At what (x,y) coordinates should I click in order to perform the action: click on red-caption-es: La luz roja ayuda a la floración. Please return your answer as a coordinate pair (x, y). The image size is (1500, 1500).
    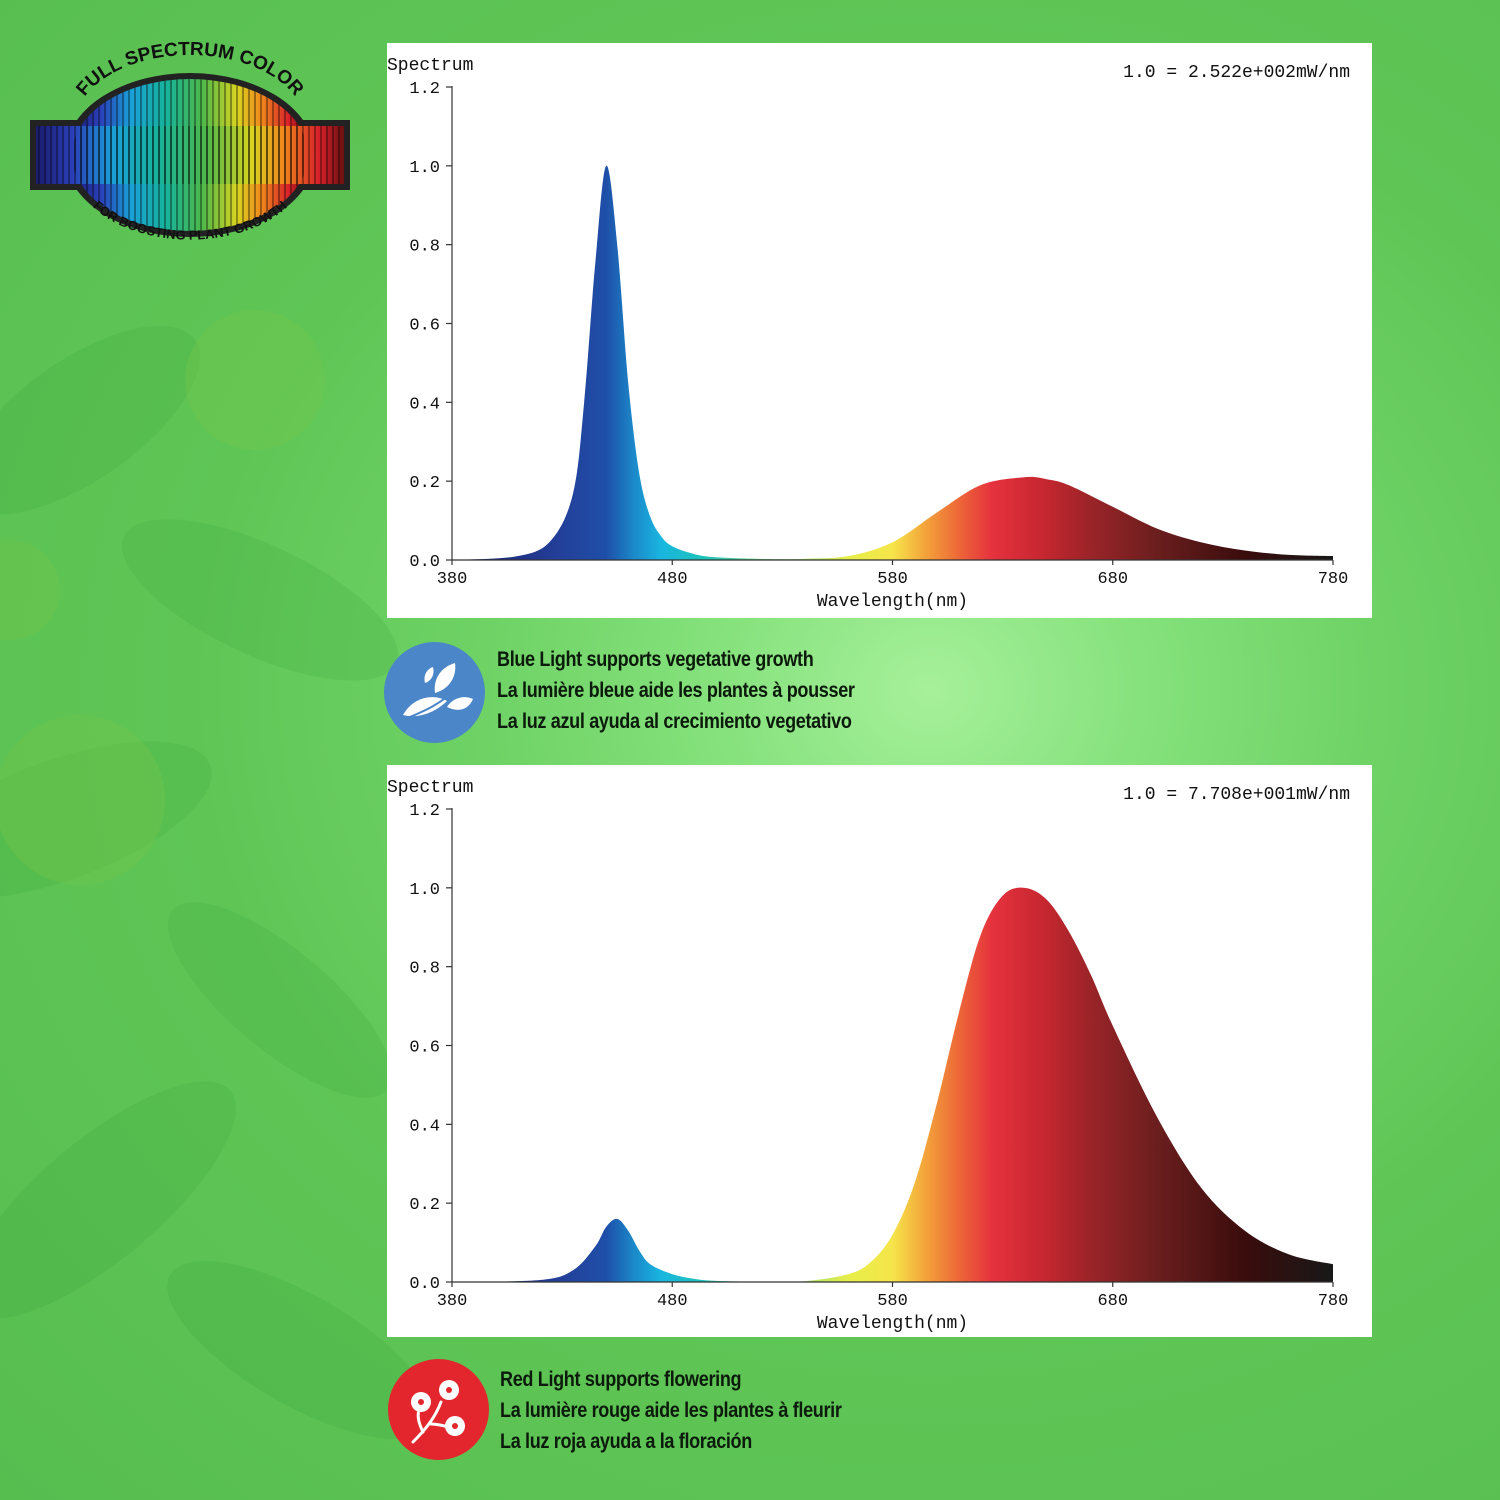
    Looking at the image, I should click on (626, 1441).